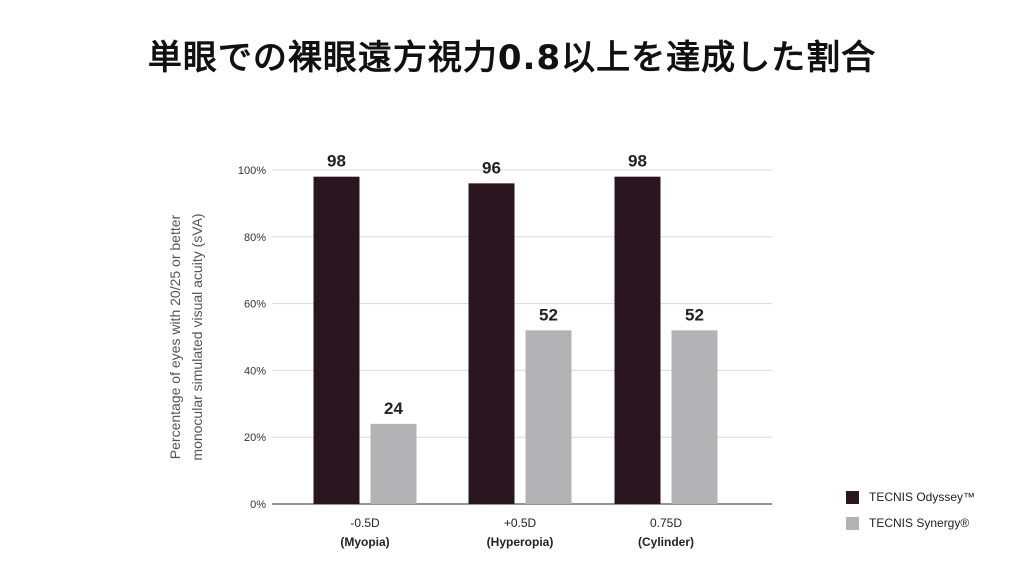  What do you see at coordinates (258, 505) in the screenshot?
I see `y-tick-label: 0%` at bounding box center [258, 505].